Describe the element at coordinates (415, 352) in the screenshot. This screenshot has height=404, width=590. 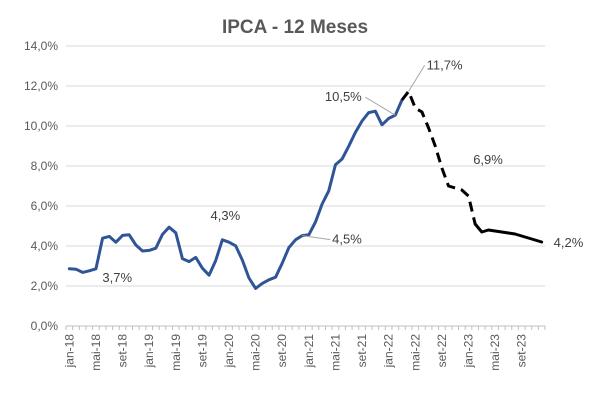
I see `x-tick-label: mai-22` at that location.